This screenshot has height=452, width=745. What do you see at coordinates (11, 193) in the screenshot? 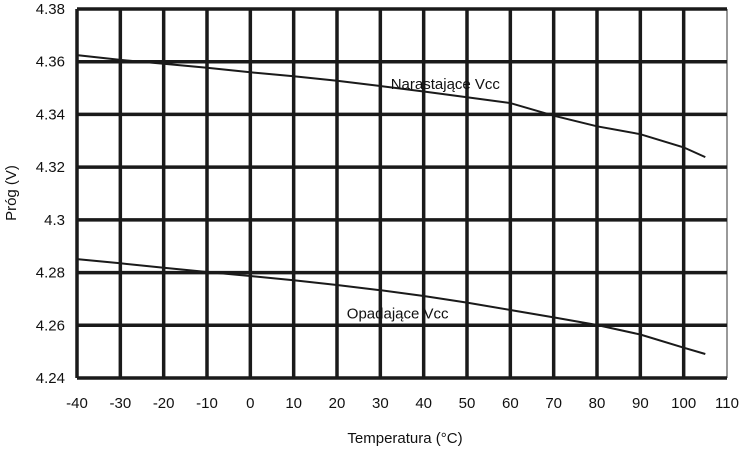
I see `y-axis-label: Próg (V)` at bounding box center [11, 193].